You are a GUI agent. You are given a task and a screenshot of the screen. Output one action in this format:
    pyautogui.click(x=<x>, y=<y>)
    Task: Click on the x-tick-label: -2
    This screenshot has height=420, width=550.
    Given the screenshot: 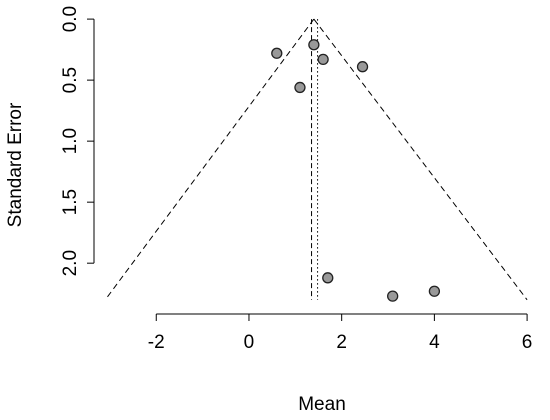 What is the action you would take?
    pyautogui.click(x=156, y=342)
    